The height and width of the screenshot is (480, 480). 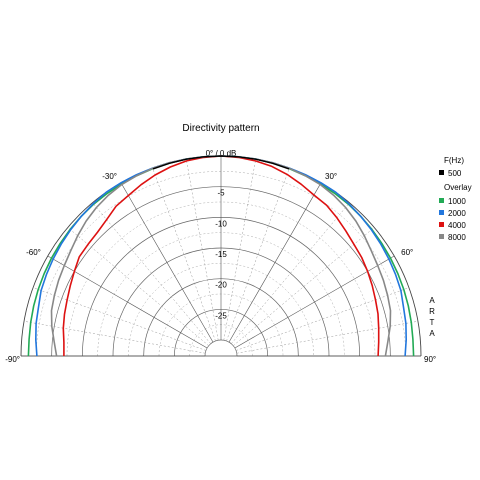 I want to click on angle-tick-label: 90°, so click(x=430, y=359).